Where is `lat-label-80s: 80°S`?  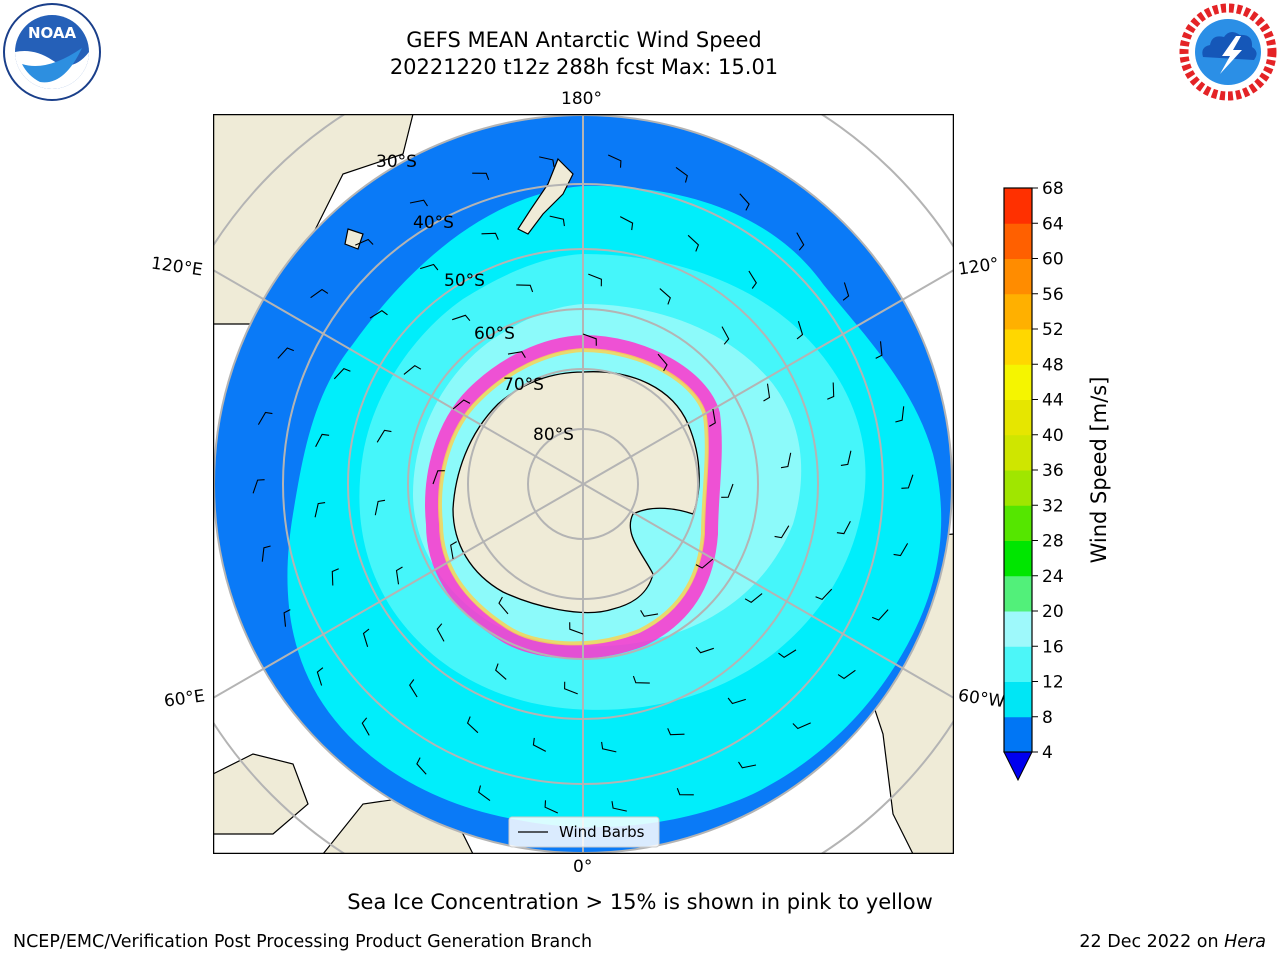
lat-label-80s: 80°S is located at coordinates (553, 435).